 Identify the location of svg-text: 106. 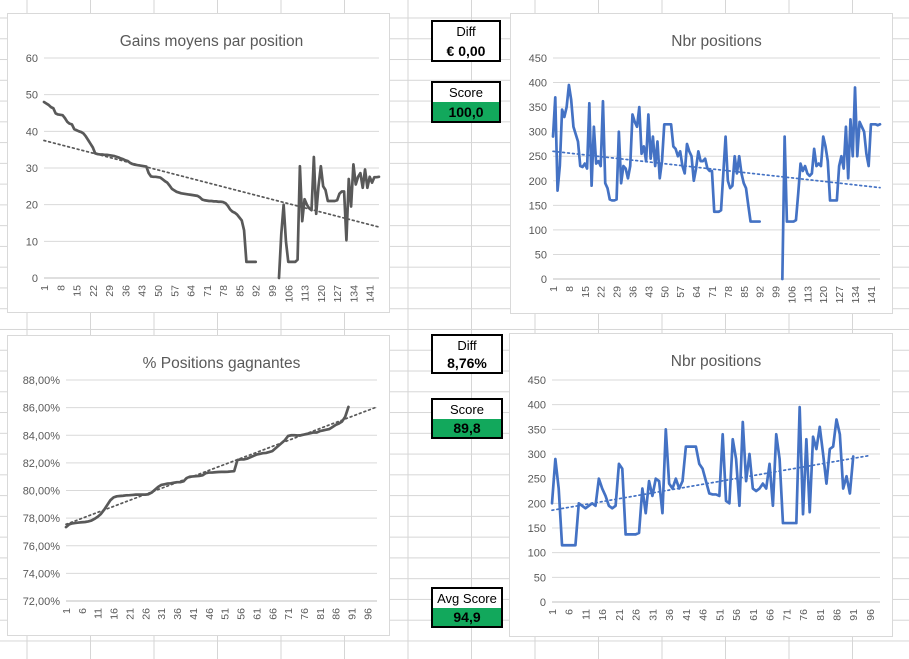
(792, 295).